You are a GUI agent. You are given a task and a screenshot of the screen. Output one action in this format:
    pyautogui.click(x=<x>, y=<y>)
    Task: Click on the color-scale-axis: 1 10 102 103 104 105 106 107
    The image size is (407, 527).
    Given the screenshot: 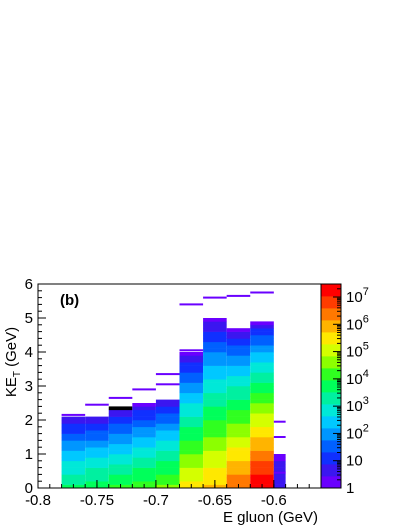 What is the action you would take?
    pyautogui.click(x=351, y=390)
    